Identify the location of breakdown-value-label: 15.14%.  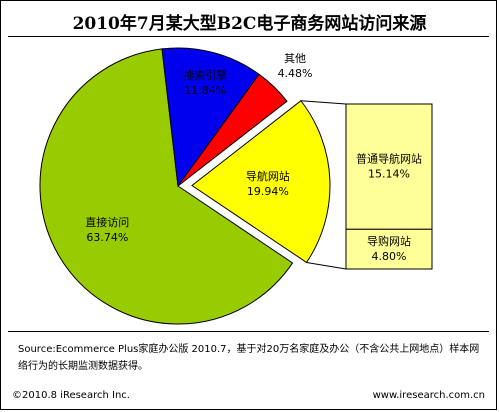
(389, 174).